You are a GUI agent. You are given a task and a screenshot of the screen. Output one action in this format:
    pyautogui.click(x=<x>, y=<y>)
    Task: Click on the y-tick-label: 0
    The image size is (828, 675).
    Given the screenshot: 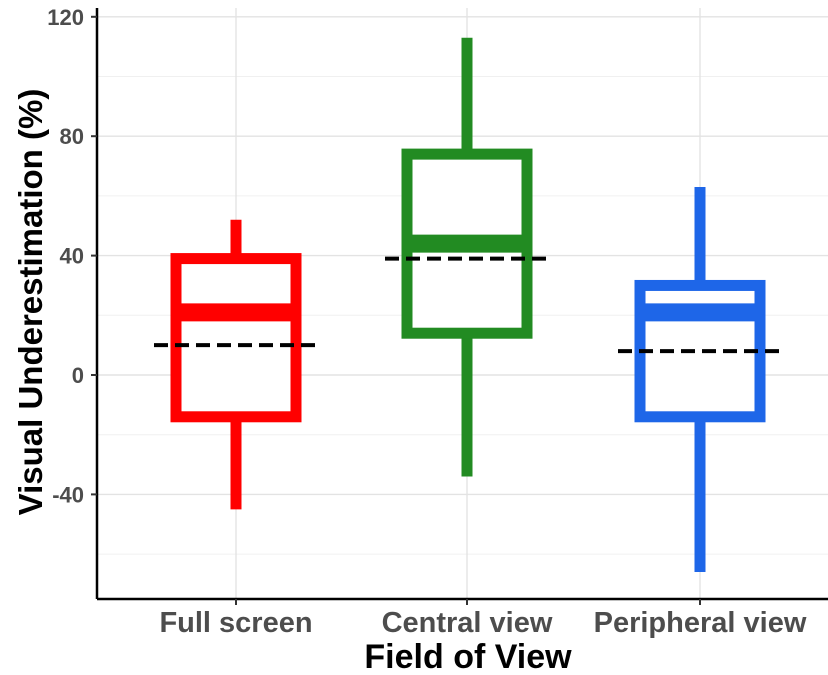 What is the action you would take?
    pyautogui.click(x=78, y=375)
    